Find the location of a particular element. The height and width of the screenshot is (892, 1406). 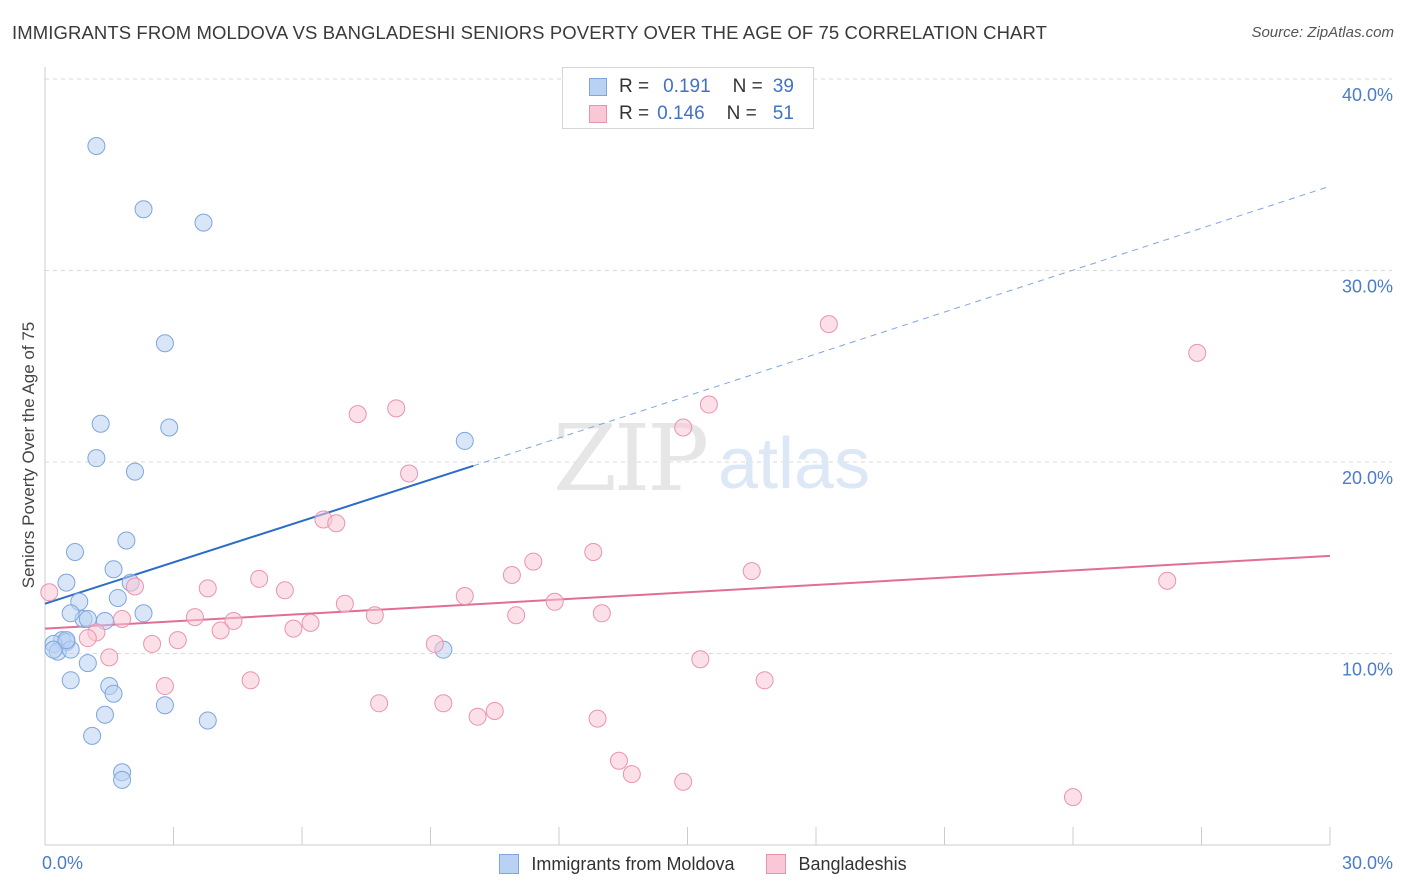

correlation-legend: R = 0.191 N = 39 R = 0.146 N = 51 is located at coordinates (688, 98).